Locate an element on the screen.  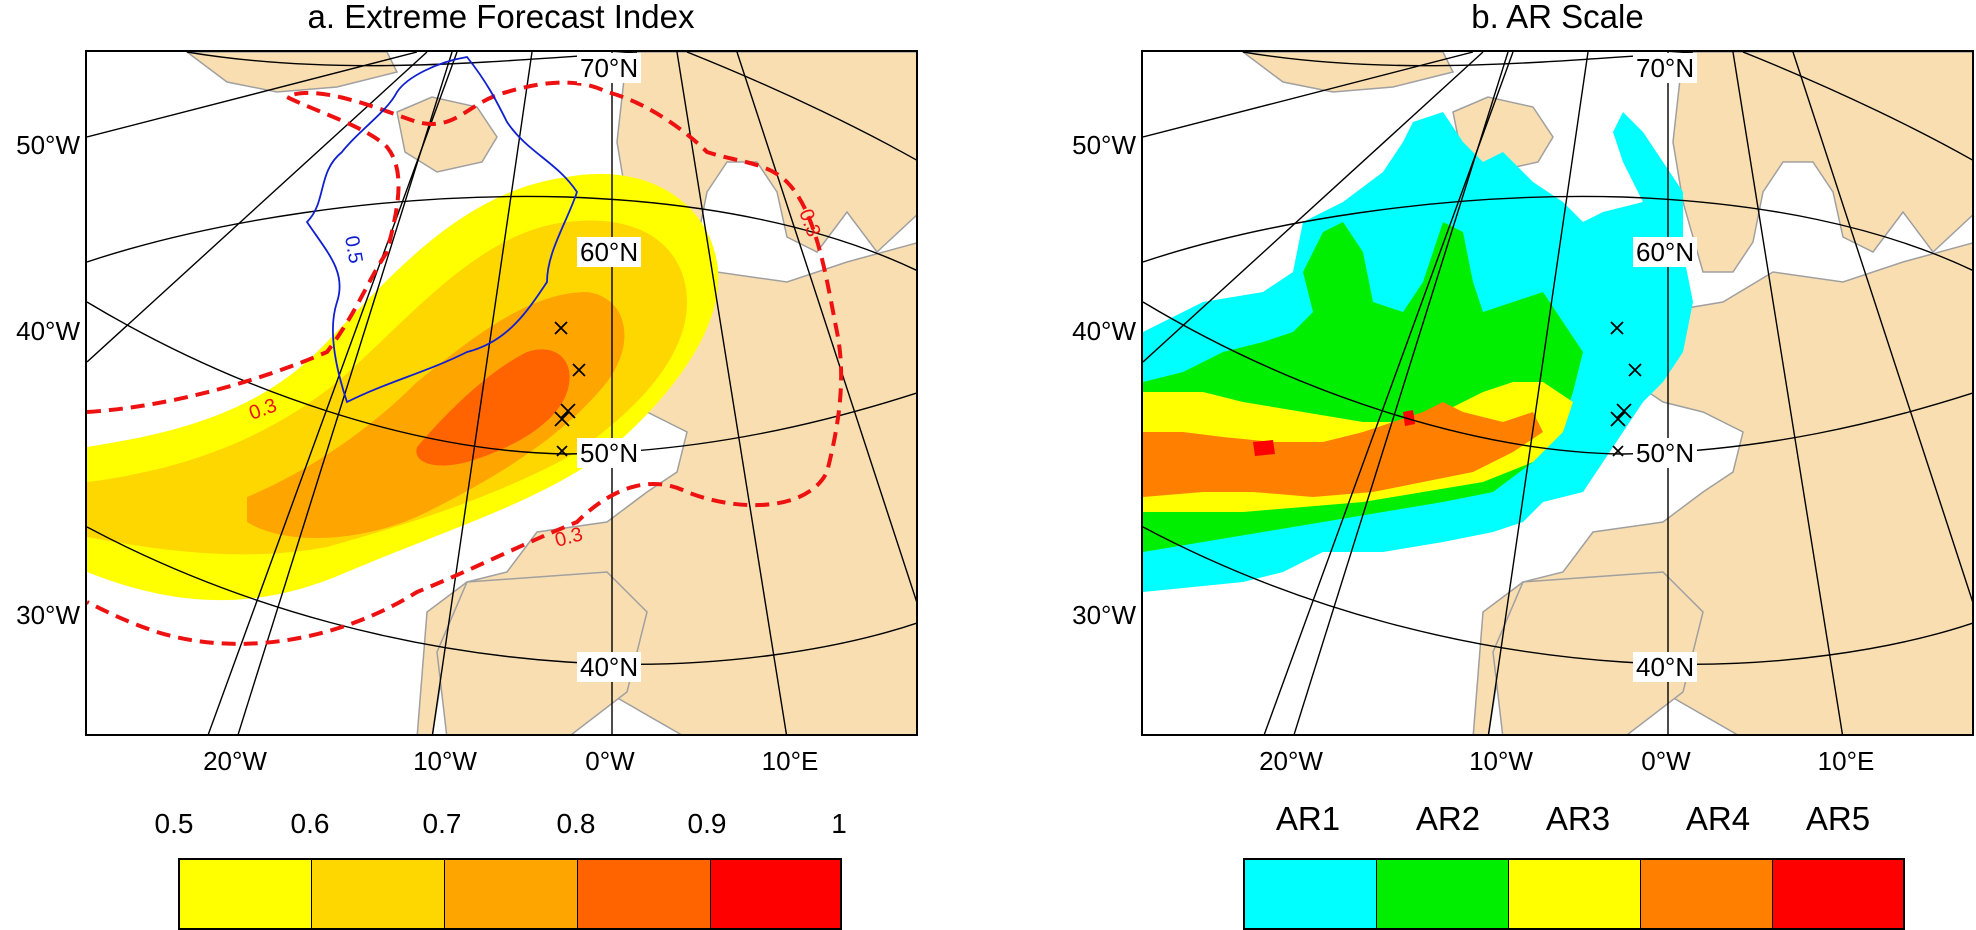
cbar-a-tick-1: 1 is located at coordinates (839, 823).